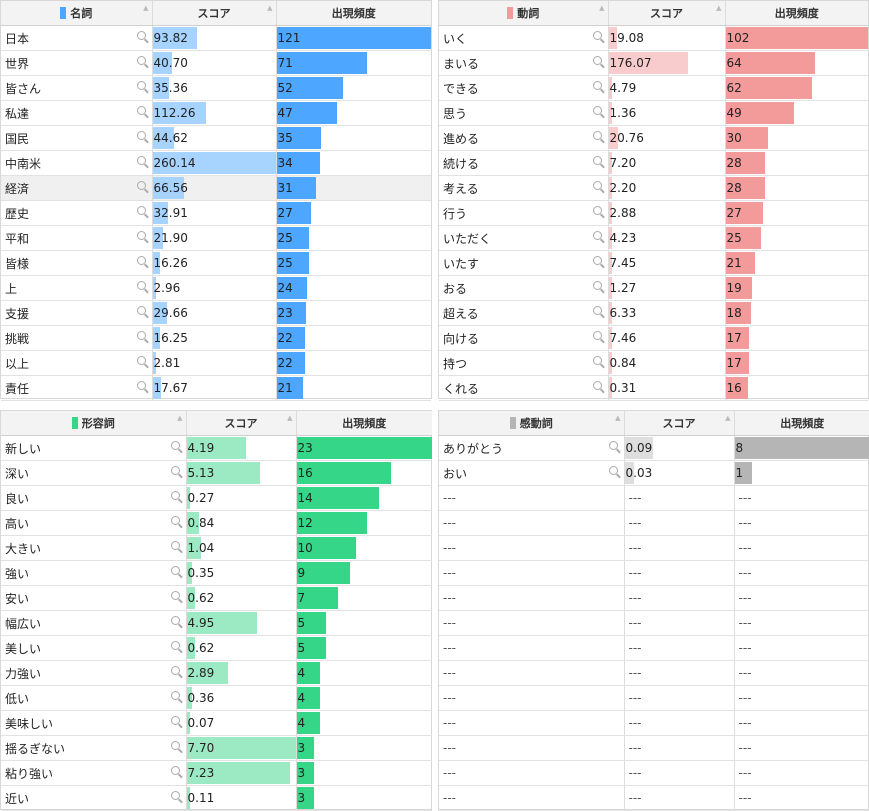 Image resolution: width=869 pixels, height=811 pixels. Describe the element at coordinates (93, 673) in the screenshot. I see `word-cell: 力強い` at that location.